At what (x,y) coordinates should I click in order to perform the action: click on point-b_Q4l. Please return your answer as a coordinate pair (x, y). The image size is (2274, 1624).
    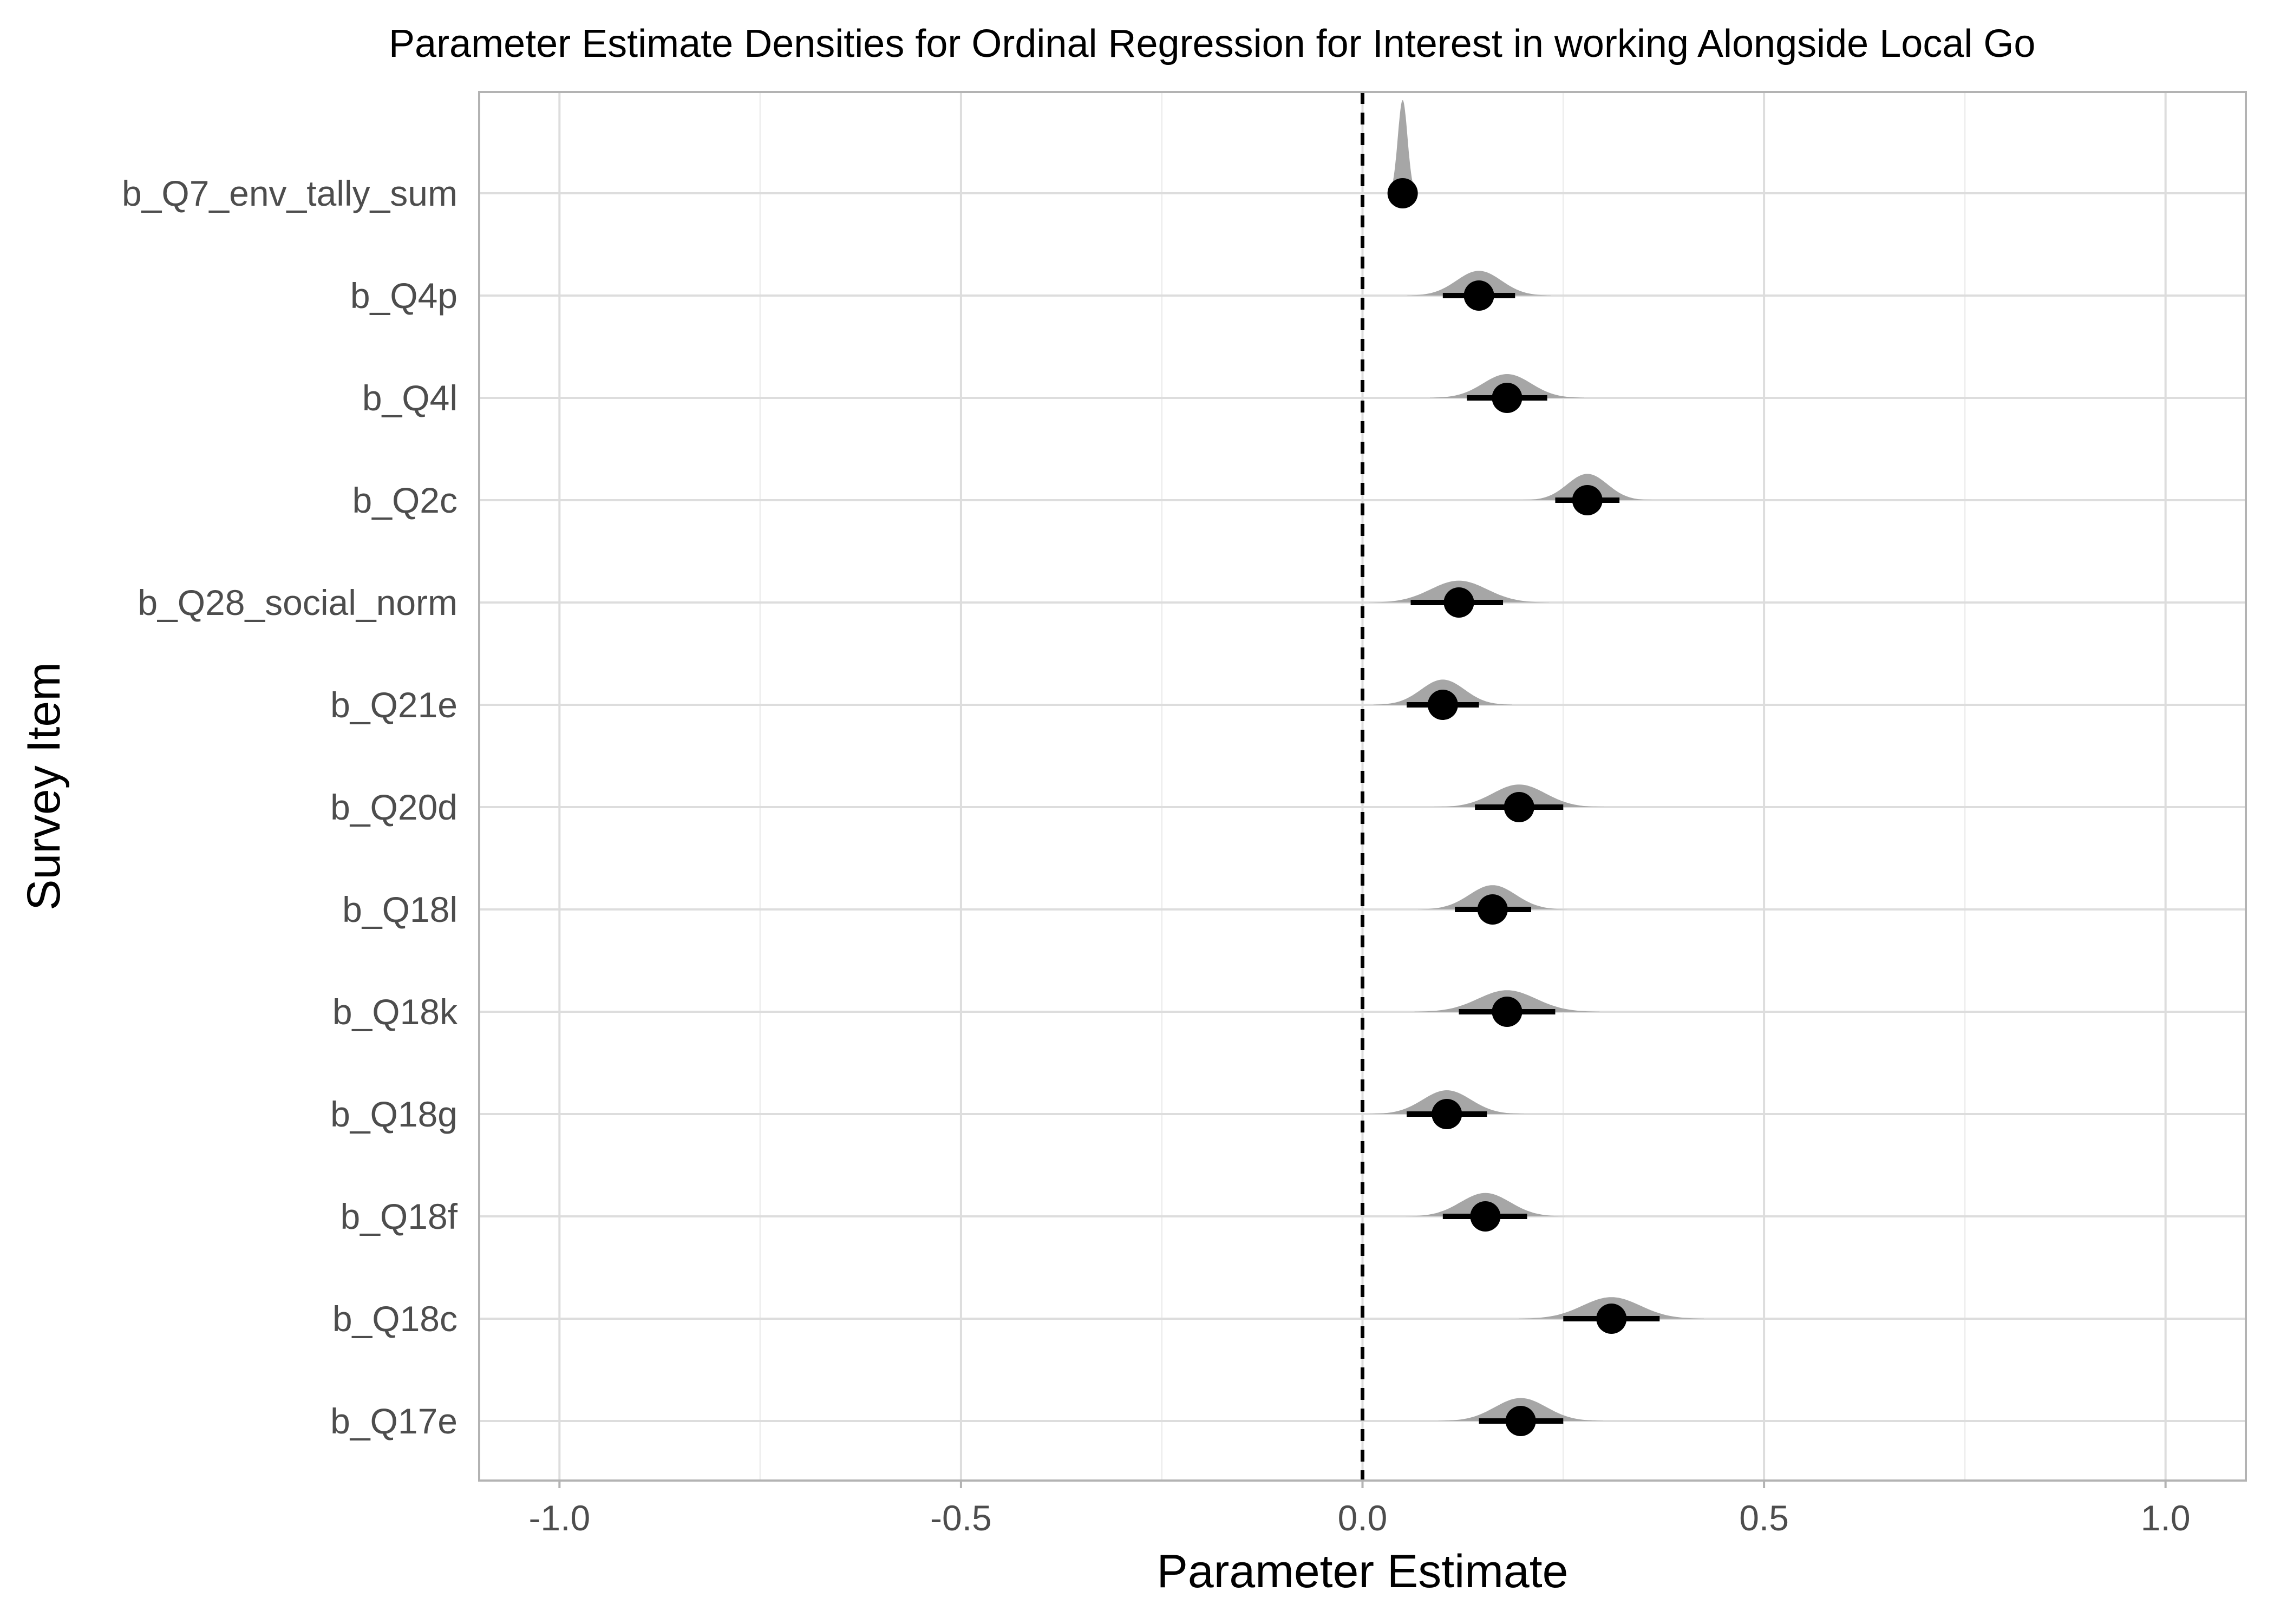
    Looking at the image, I should click on (1507, 398).